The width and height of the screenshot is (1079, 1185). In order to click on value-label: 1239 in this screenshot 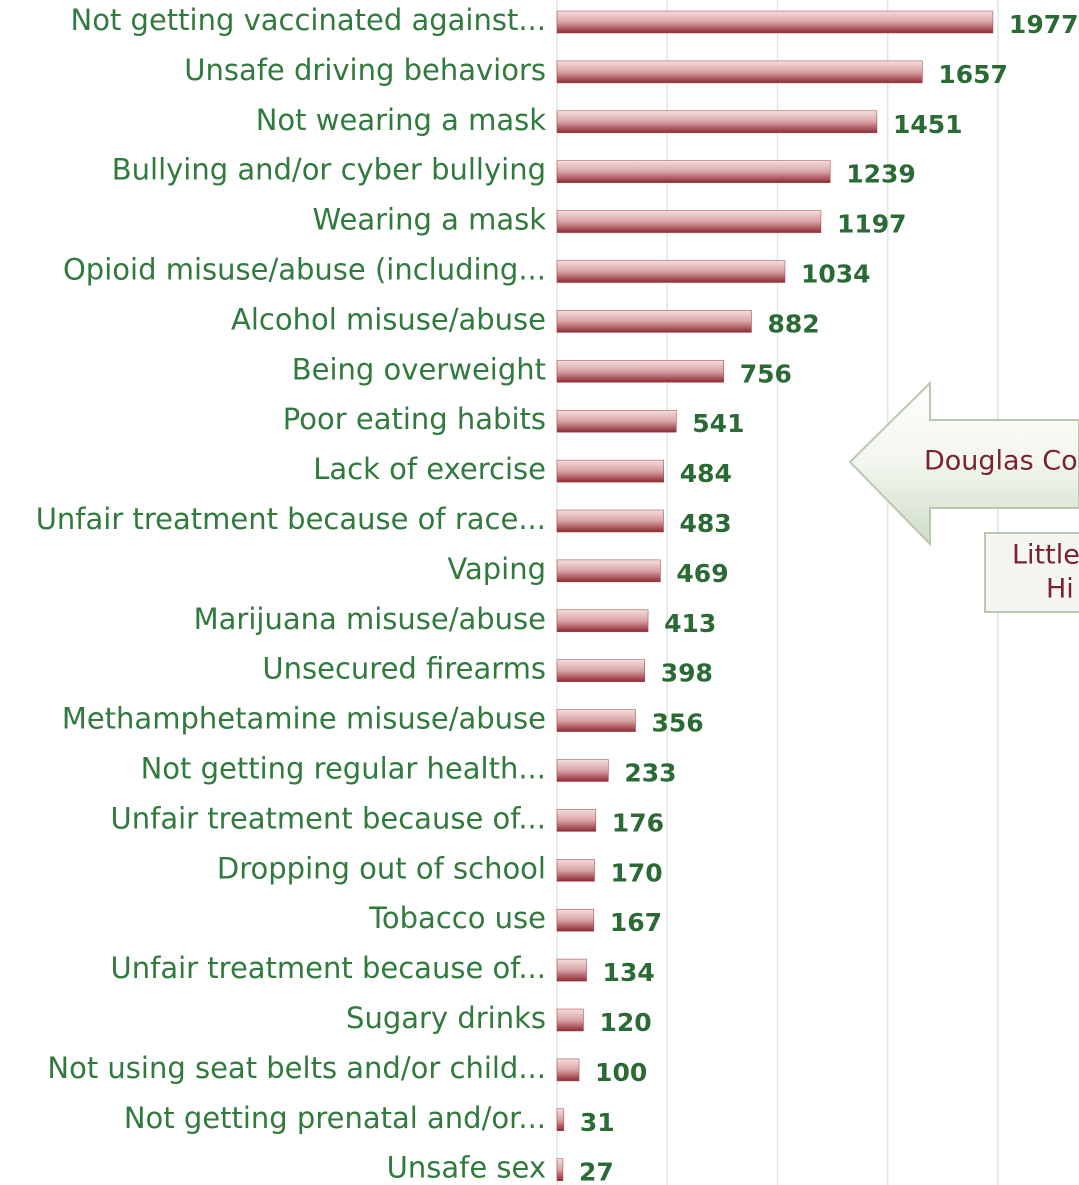, I will do `click(881, 174)`.